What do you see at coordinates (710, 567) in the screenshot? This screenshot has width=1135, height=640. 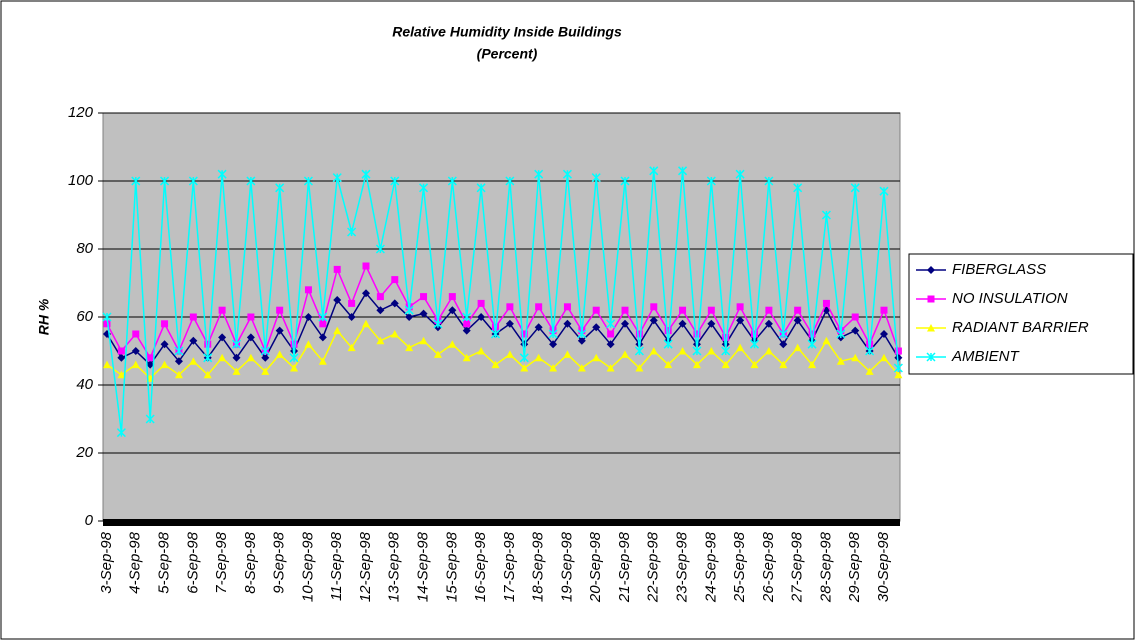 I see `x-tick-label: 24-Sep-98` at bounding box center [710, 567].